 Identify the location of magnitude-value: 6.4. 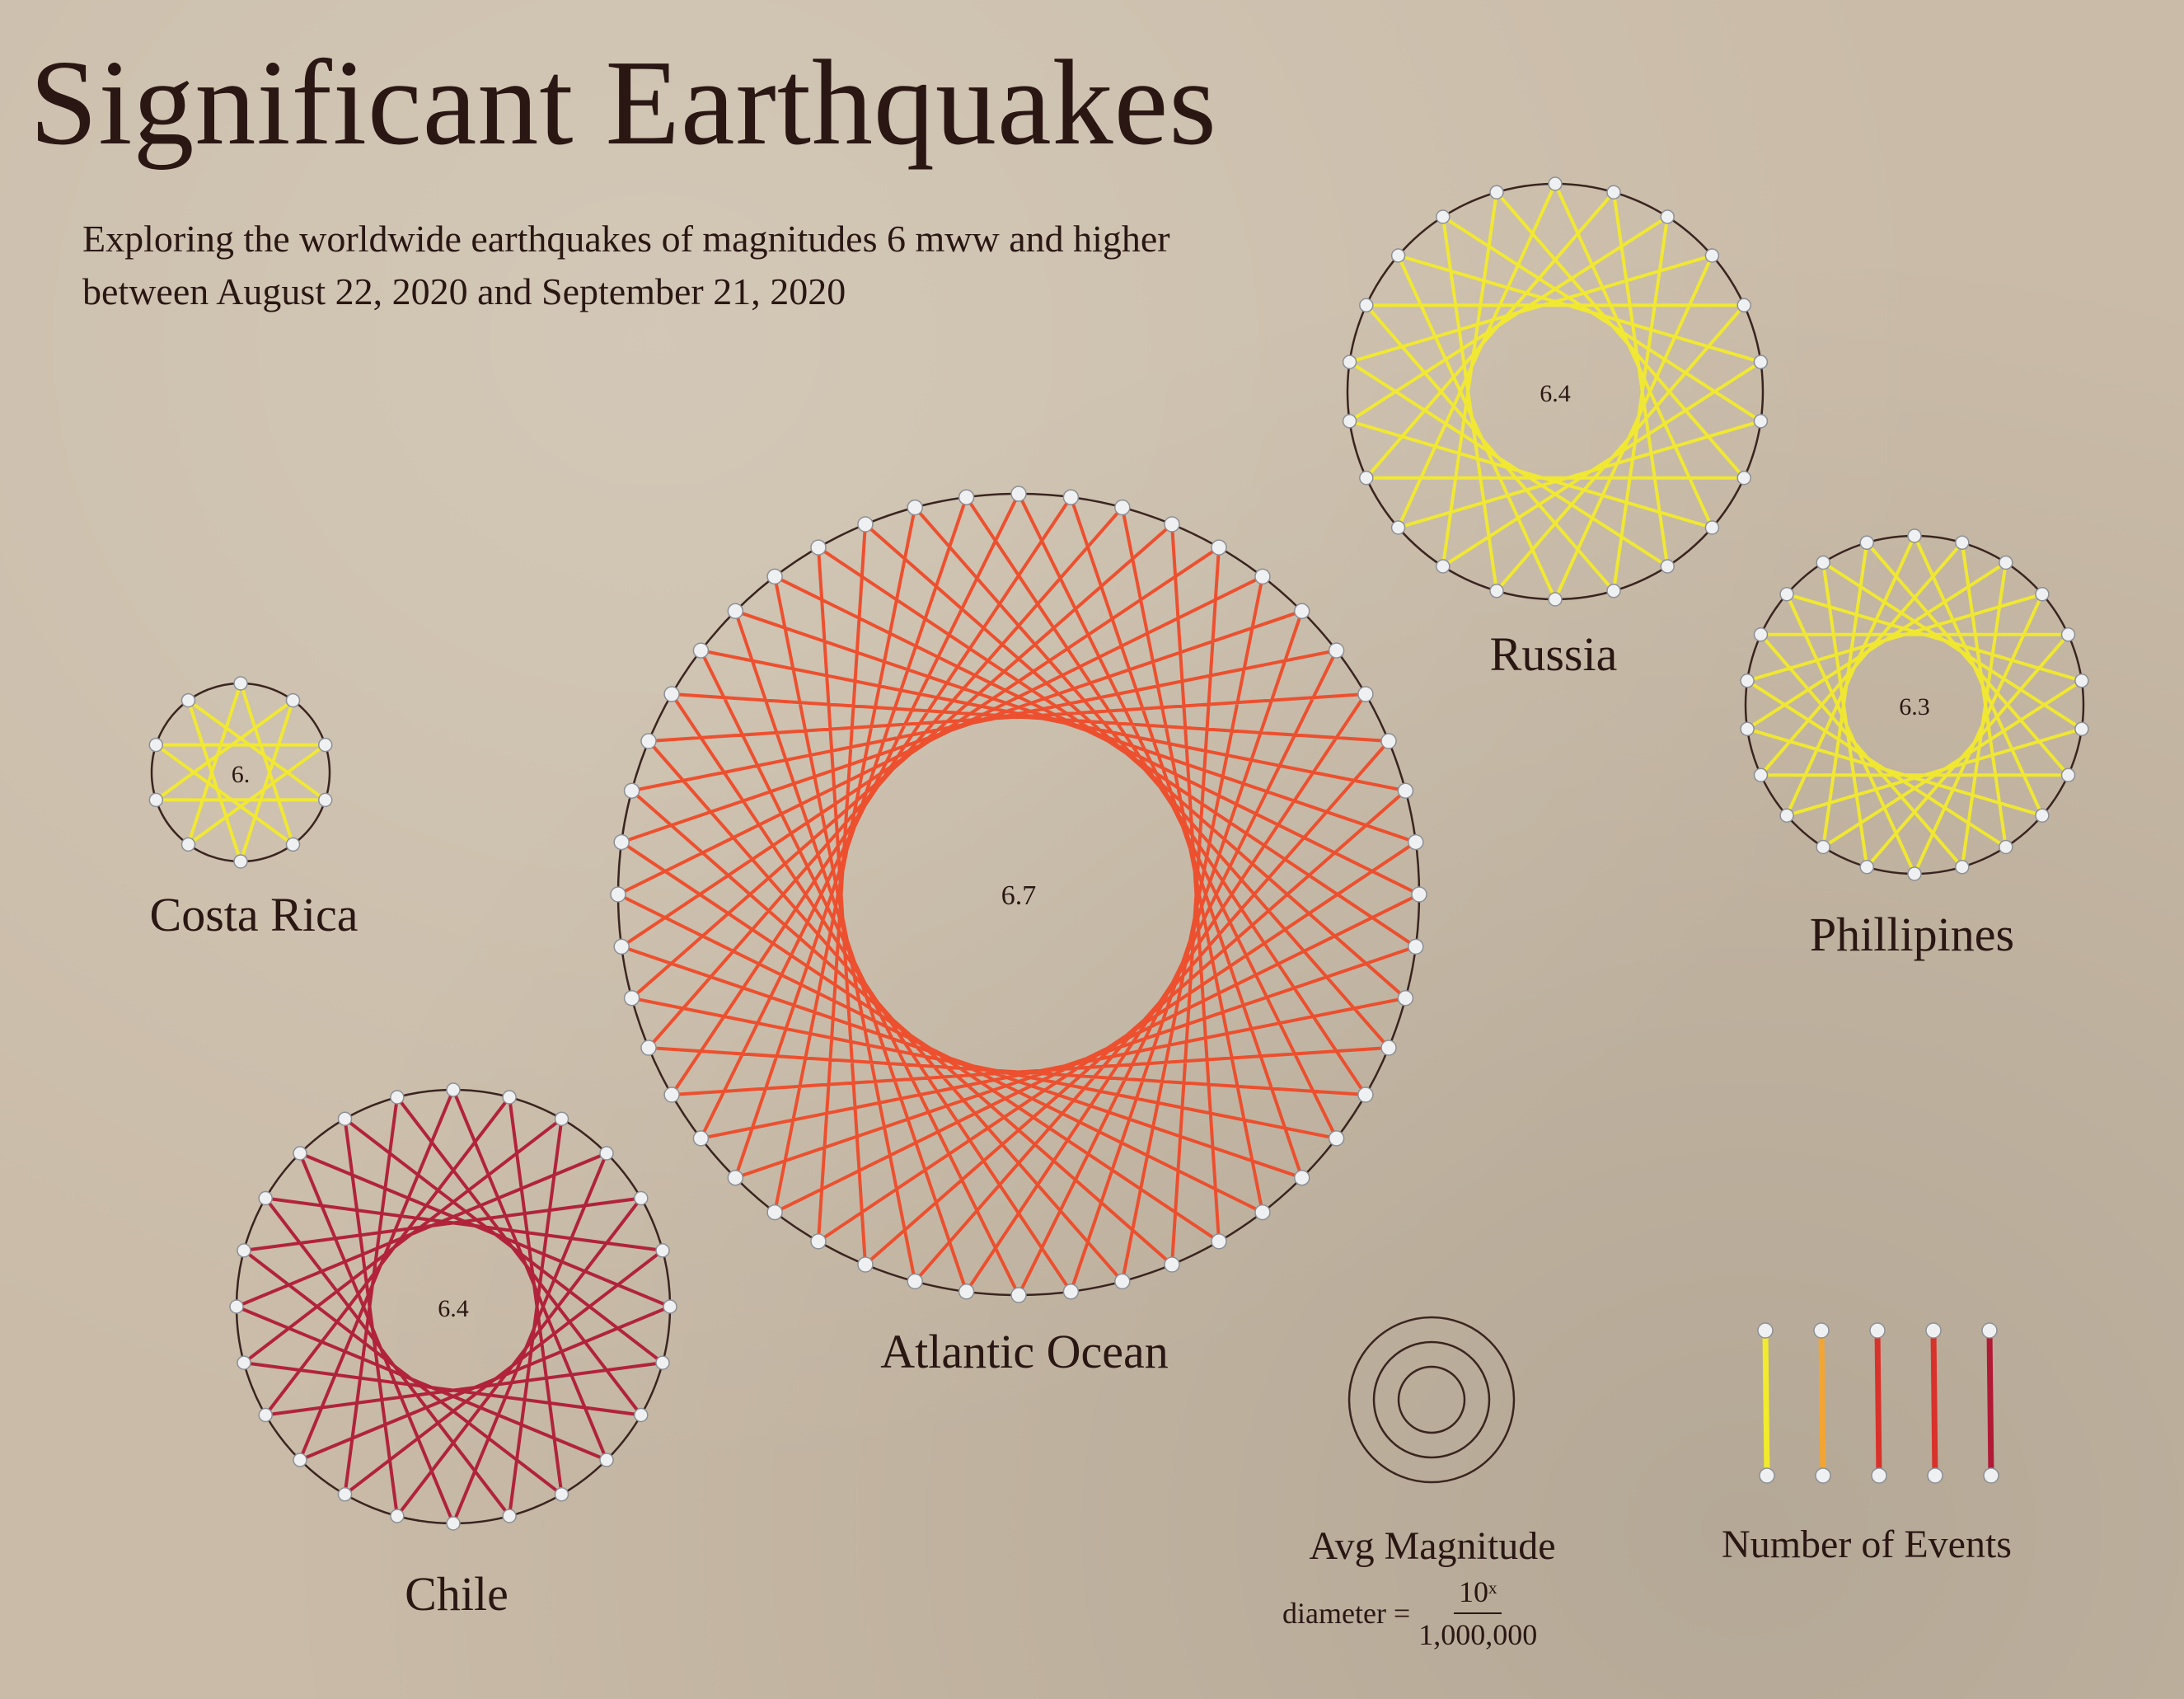
(453, 1308).